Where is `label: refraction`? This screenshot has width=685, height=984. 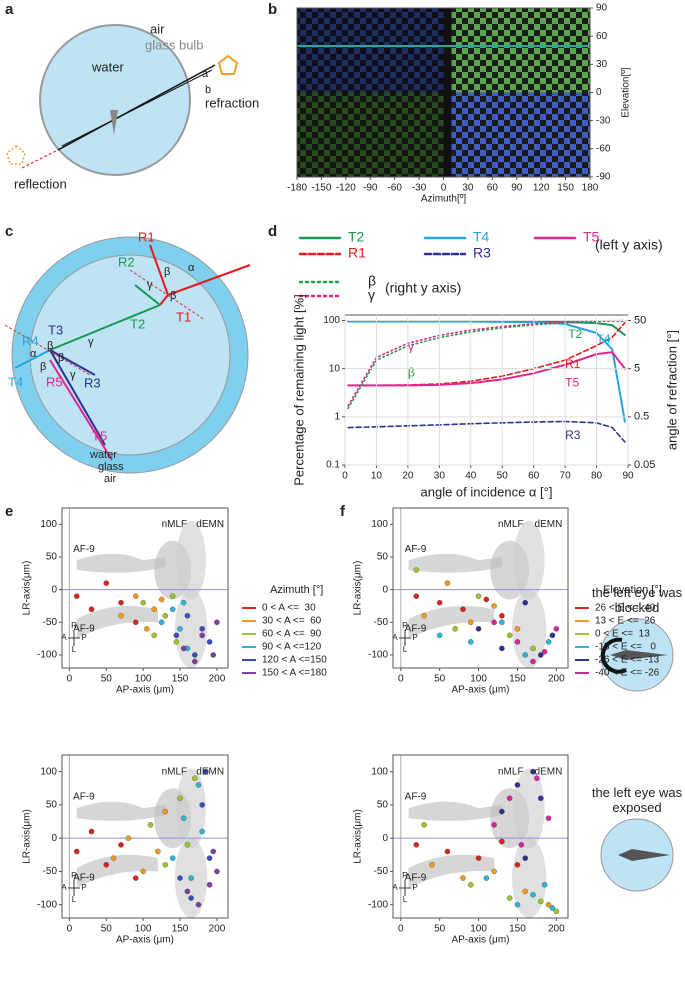 label: refraction is located at coordinates (232, 102).